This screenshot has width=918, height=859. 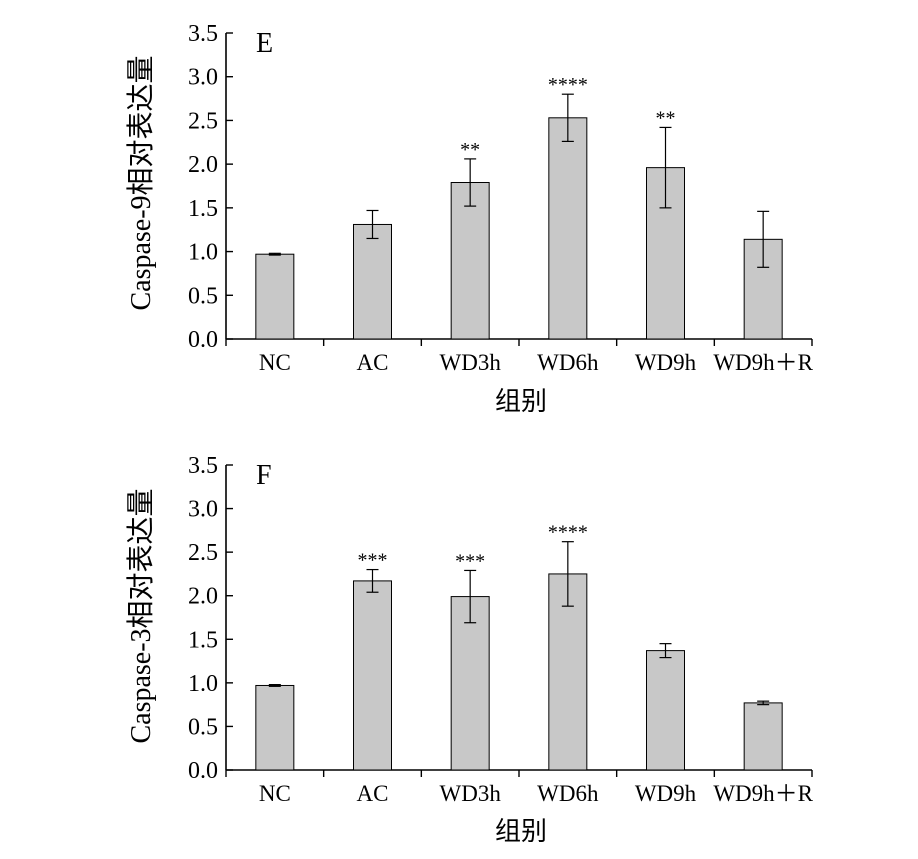 What do you see at coordinates (141, 182) in the screenshot?
I see `y-axis-label: Caspase-9相对表达量` at bounding box center [141, 182].